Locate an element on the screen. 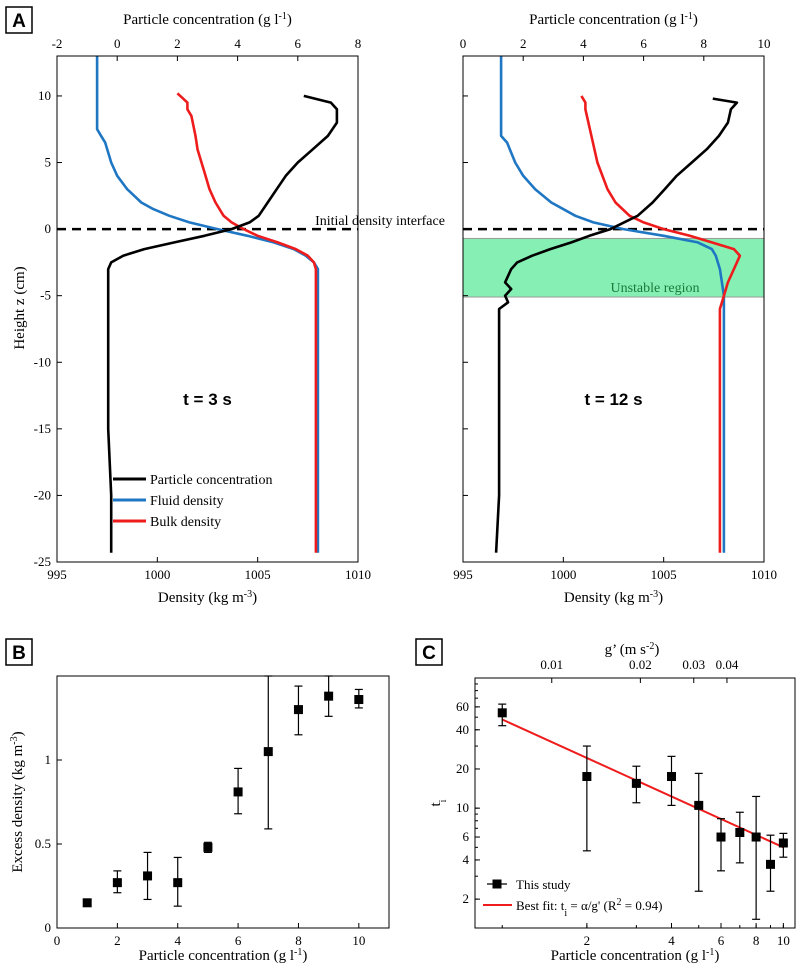 The height and width of the screenshot is (974, 803). y-tick-label: 4 is located at coordinates (466, 859).